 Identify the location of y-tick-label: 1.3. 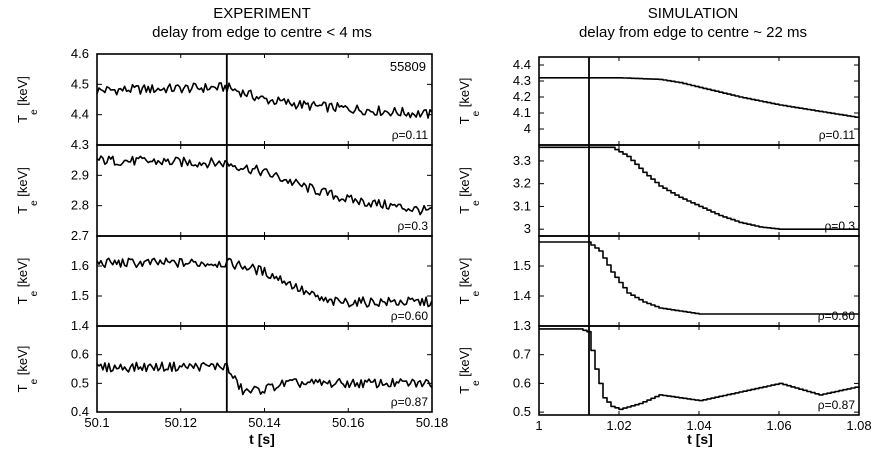
(522, 325).